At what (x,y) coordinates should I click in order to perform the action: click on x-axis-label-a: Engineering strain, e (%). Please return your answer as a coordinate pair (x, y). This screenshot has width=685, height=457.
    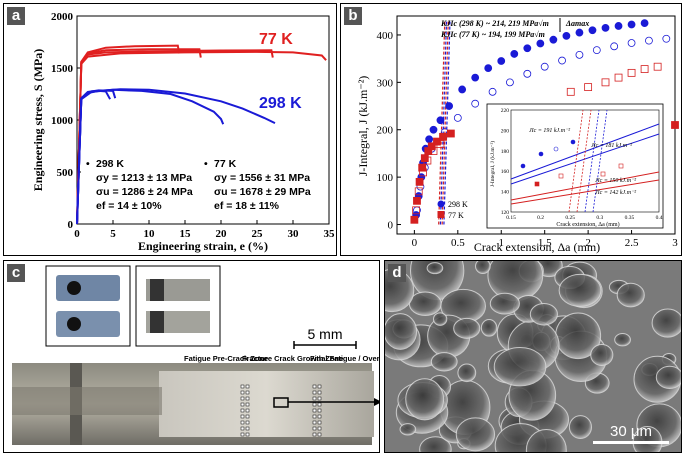
    Looking at the image, I should click on (203, 246).